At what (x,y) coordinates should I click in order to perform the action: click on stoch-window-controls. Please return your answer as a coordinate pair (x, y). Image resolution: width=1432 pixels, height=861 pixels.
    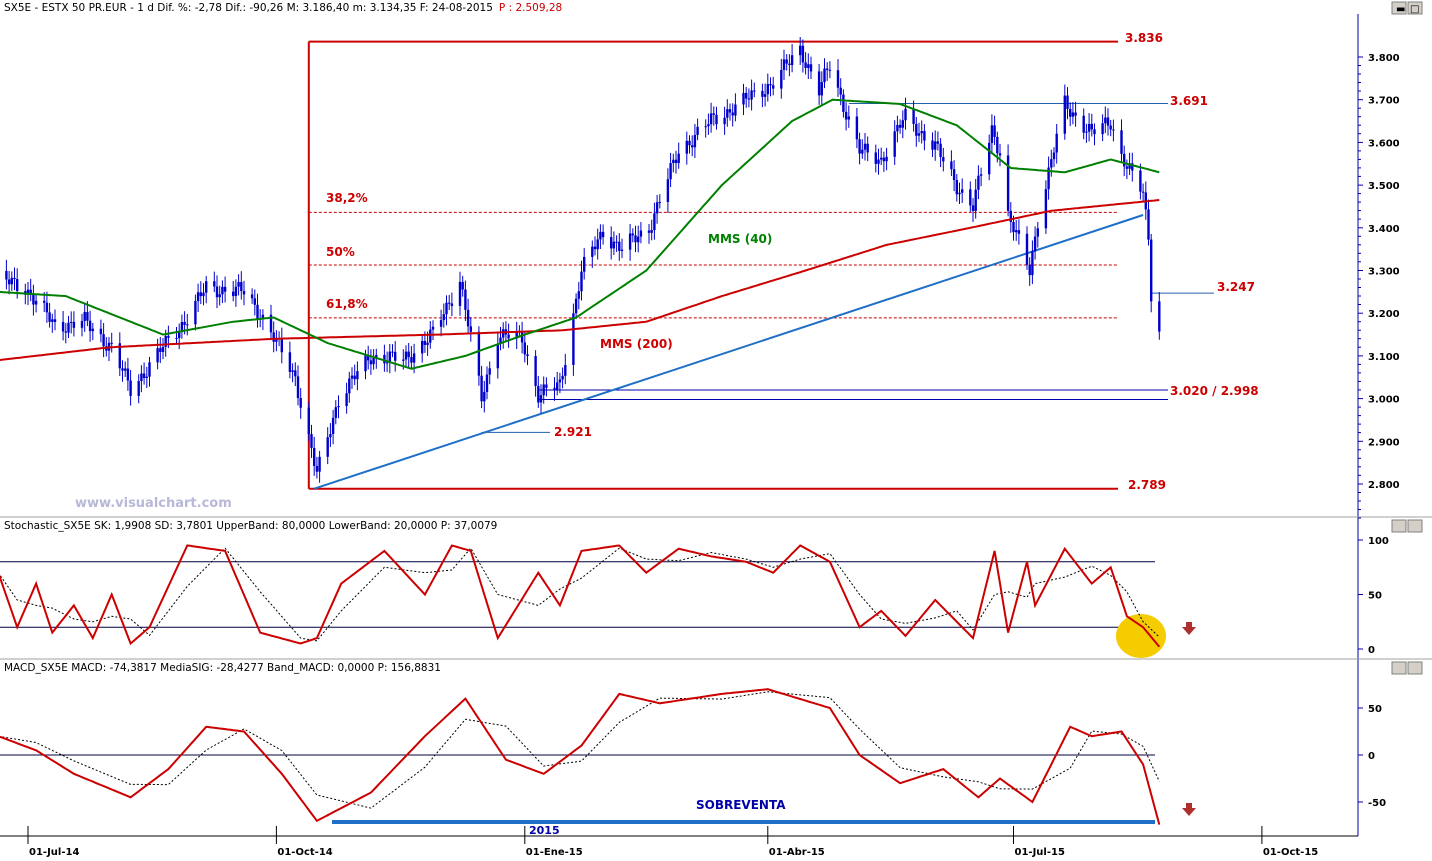
    Looking at the image, I should click on (1407, 526).